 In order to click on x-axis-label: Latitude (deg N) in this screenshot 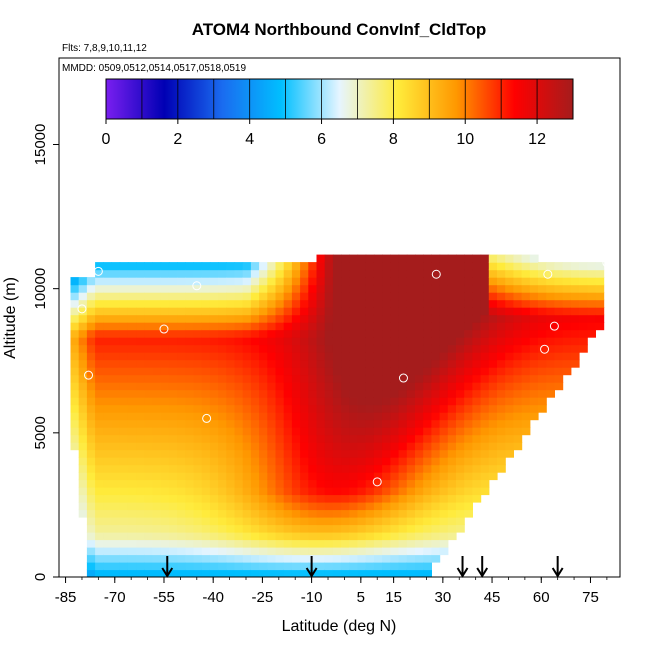, I will do `click(339, 626)`.